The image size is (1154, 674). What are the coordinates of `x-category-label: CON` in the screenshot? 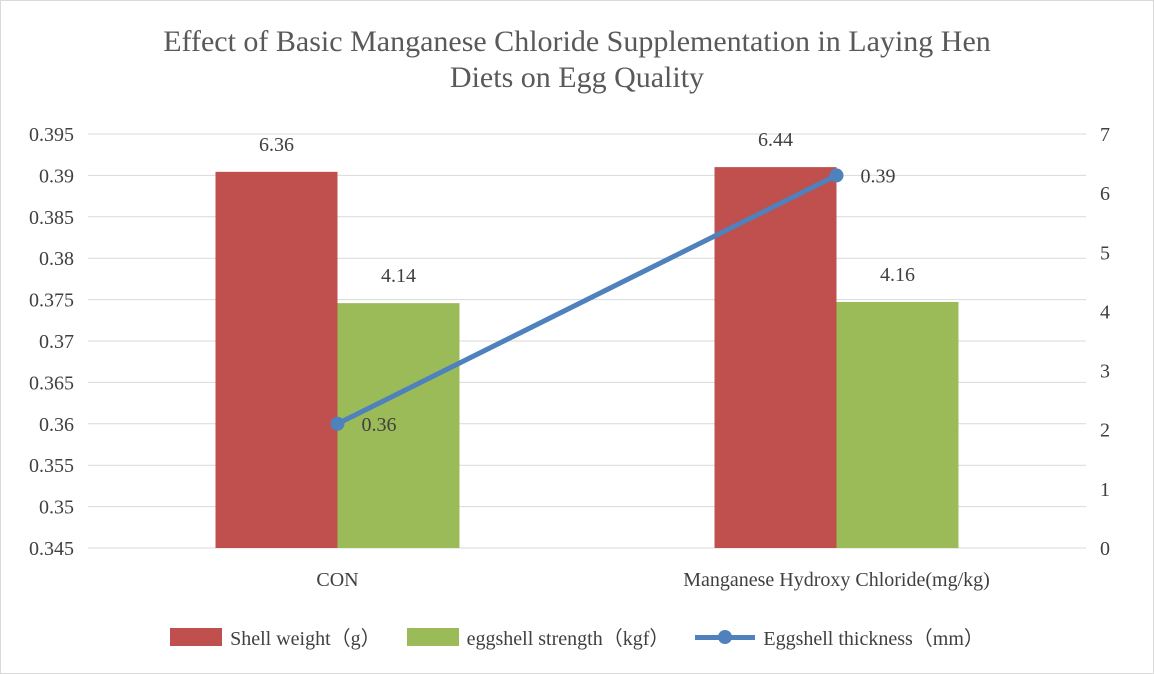 It's located at (337, 580).